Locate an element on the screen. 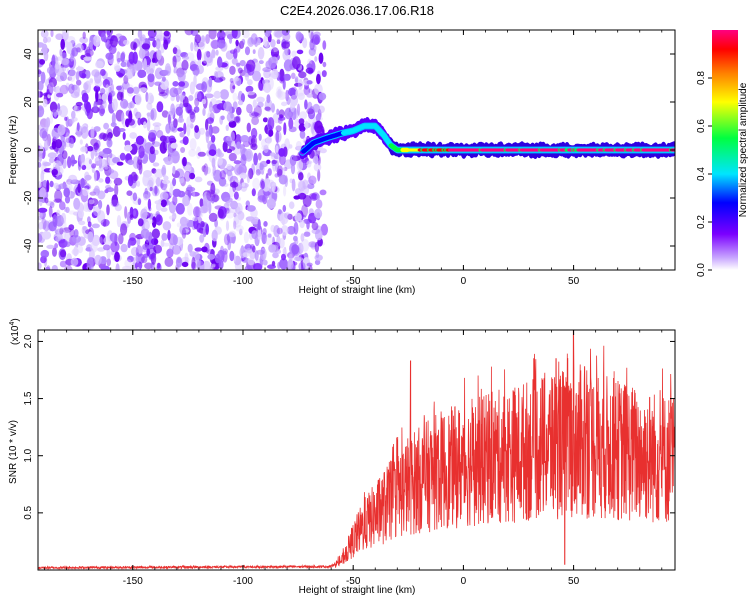  colorbar-tick-label: 0.0 is located at coordinates (701, 270).